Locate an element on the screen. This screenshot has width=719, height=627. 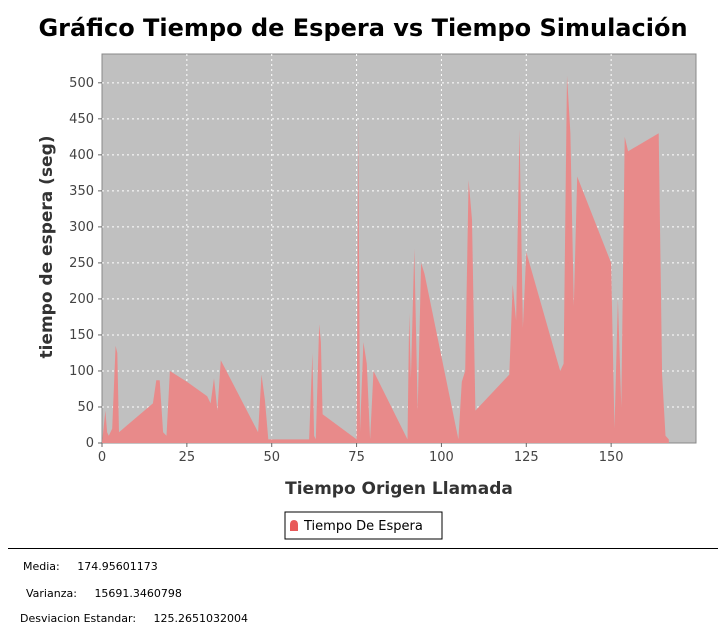
x-tick-label: 50 is located at coordinates (271, 457).